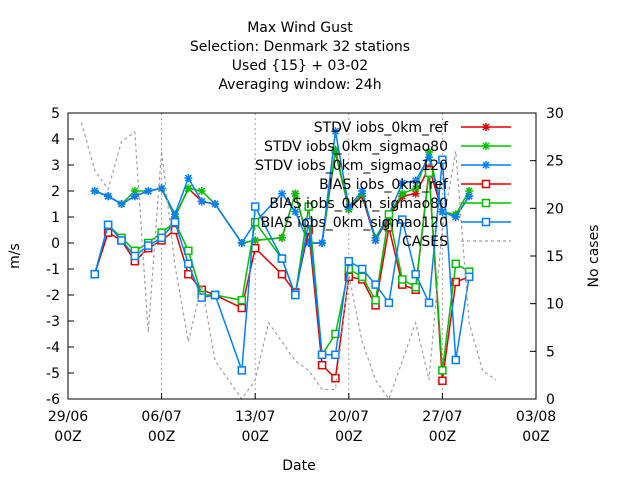  Describe the element at coordinates (53, 374) in the screenshot. I see `y-tick-label: -5` at that location.